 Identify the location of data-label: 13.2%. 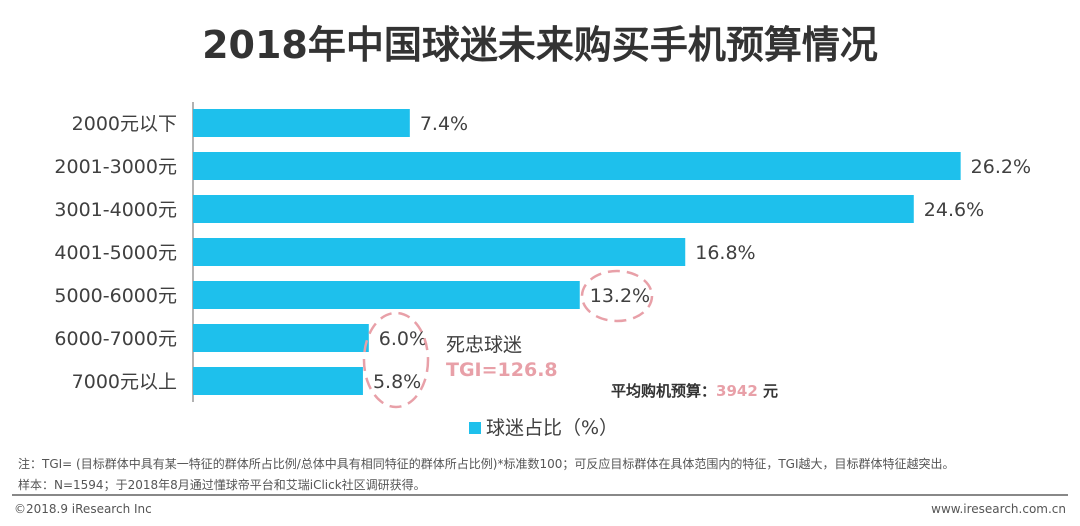
(620, 296).